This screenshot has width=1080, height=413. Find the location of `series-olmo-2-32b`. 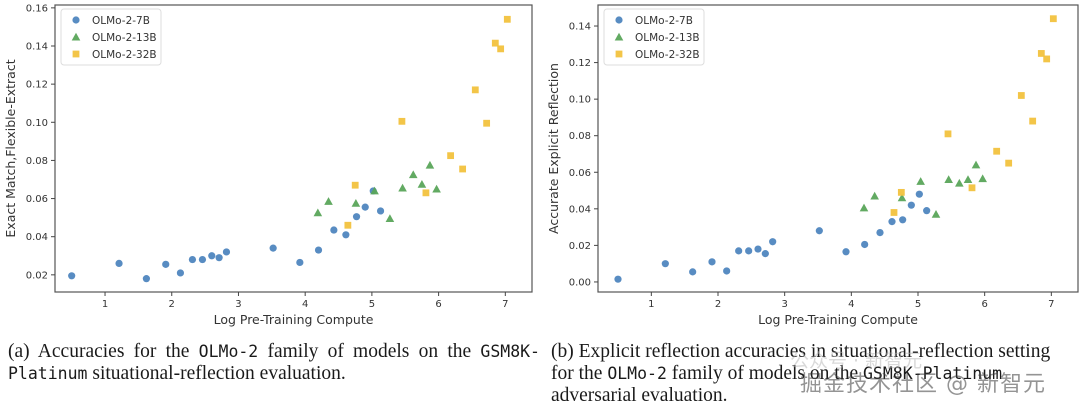

series-olmo-2-32b is located at coordinates (973, 115).